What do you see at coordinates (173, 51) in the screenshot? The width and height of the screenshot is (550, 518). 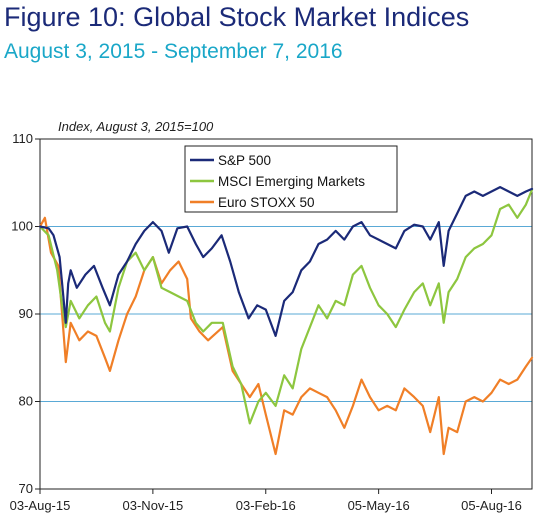 I see `figure-subtitle: August 3, 2015 - September 7, 2016` at bounding box center [173, 51].